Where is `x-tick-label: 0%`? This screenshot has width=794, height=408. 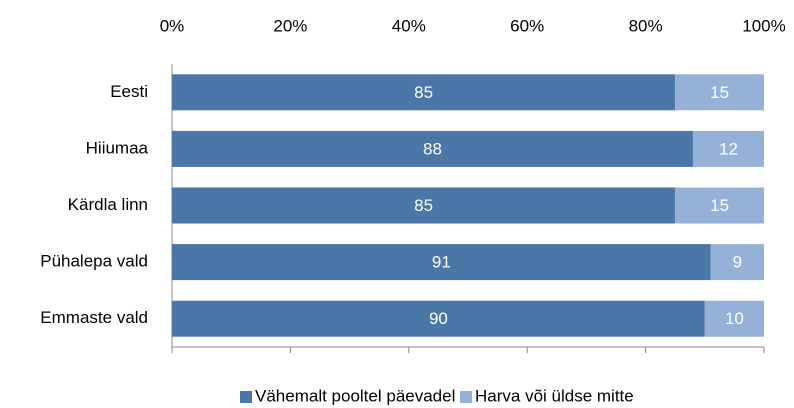 x-tick-label: 0% is located at coordinates (172, 25).